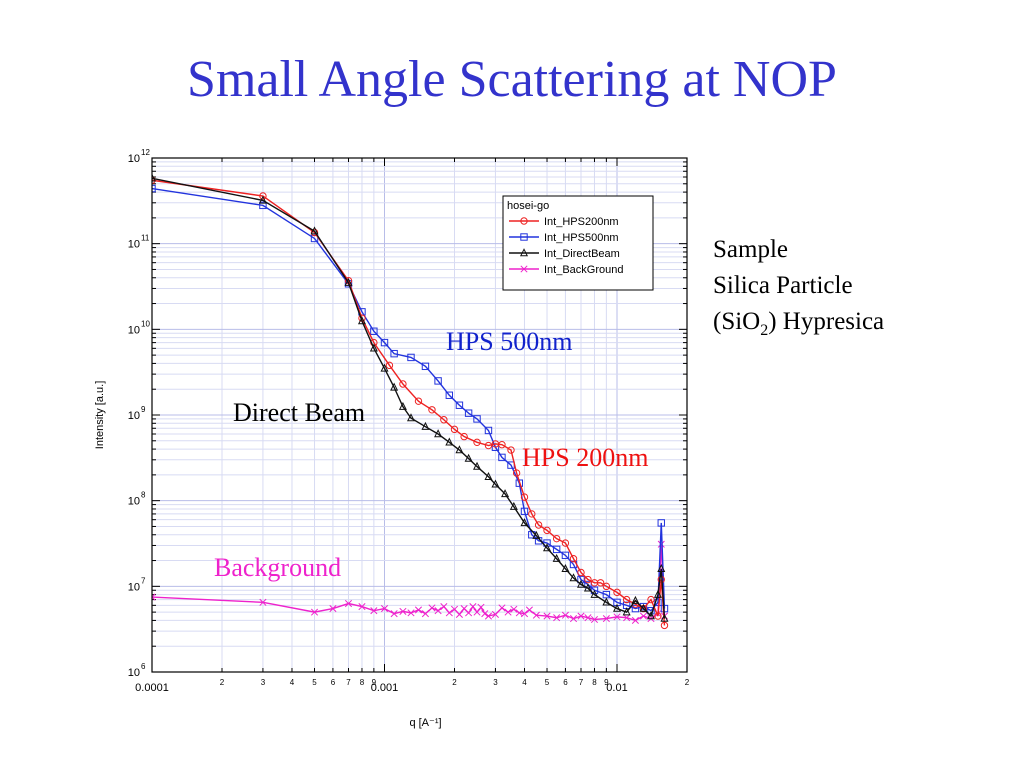 The width and height of the screenshot is (1024, 768). I want to click on x-tick-label: 7, so click(348, 682).